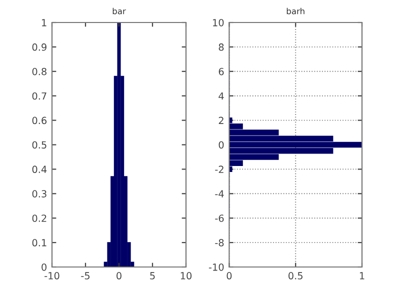 This screenshot has width=400, height=300. Describe the element at coordinates (39, 145) in the screenshot. I see `y-tick-label: 0.5` at that location.